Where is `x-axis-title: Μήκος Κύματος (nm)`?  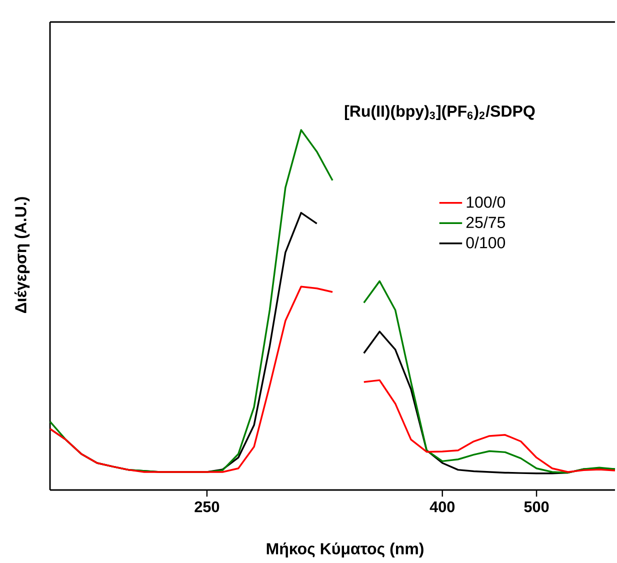 x-axis-title: Μήκος Κύματος (nm) is located at coordinates (345, 550).